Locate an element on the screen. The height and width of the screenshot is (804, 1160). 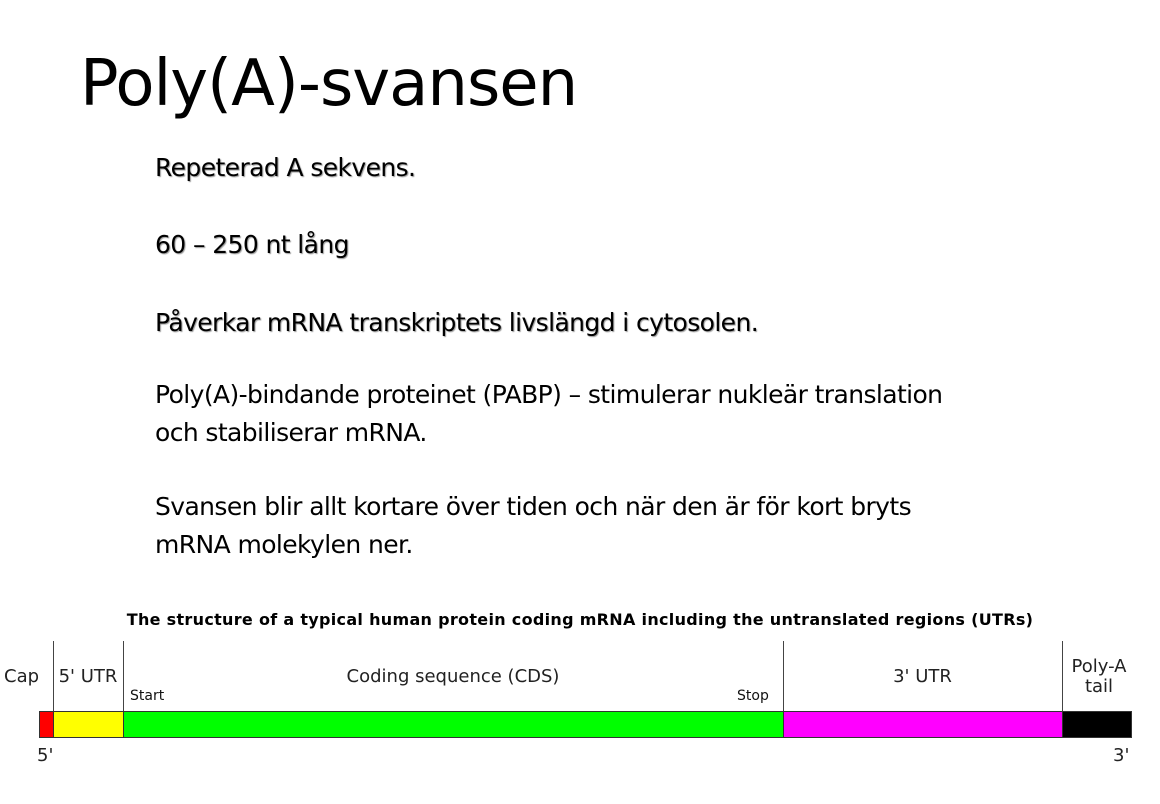
stop-label: Stop is located at coordinates (753, 696).